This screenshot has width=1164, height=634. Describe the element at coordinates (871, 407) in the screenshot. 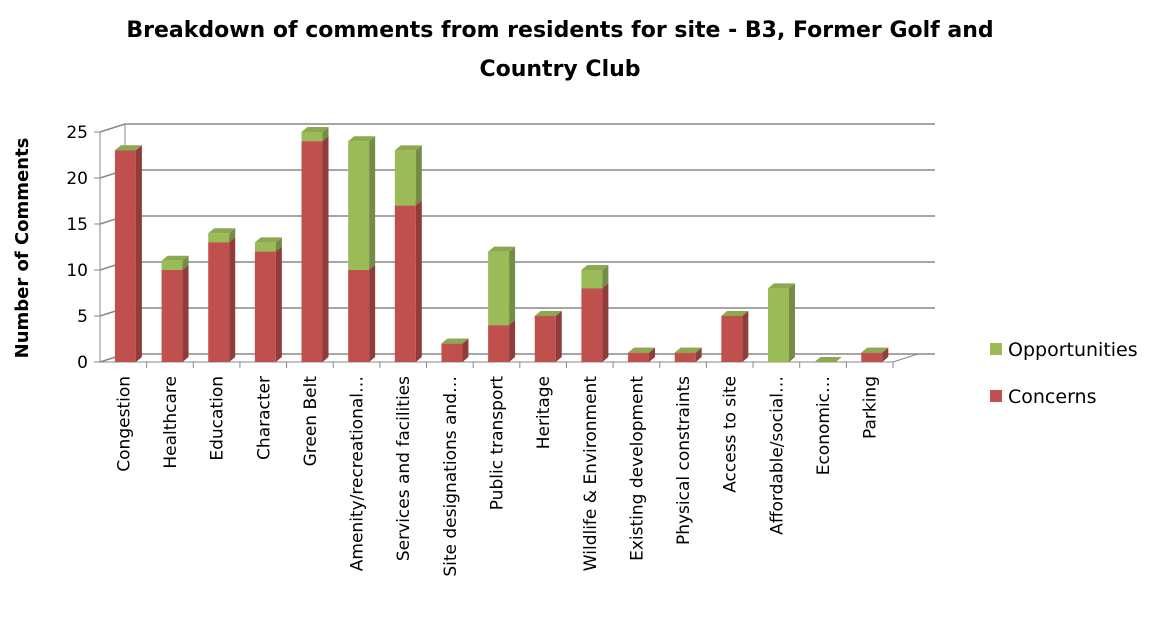

I see `x-tick-label: Parking` at that location.